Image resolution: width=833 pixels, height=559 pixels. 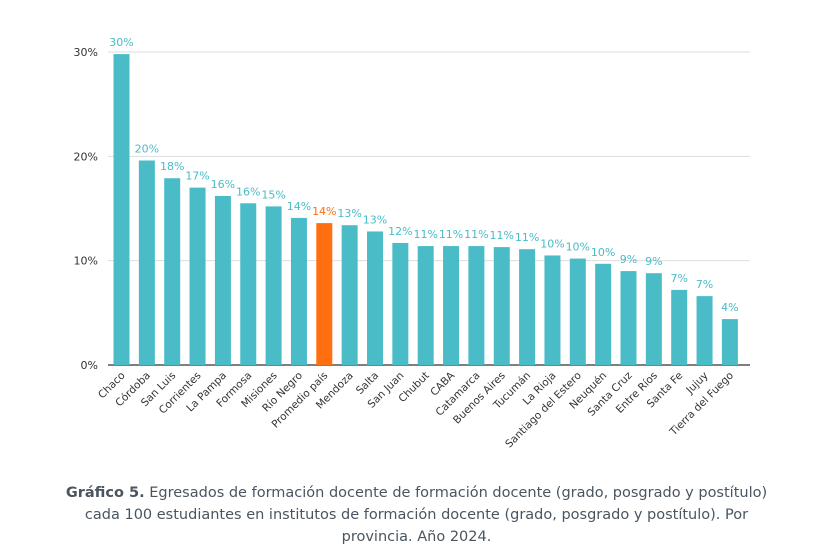 What do you see at coordinates (89, 365) in the screenshot?
I see `y-tick-label: 0%` at bounding box center [89, 365].